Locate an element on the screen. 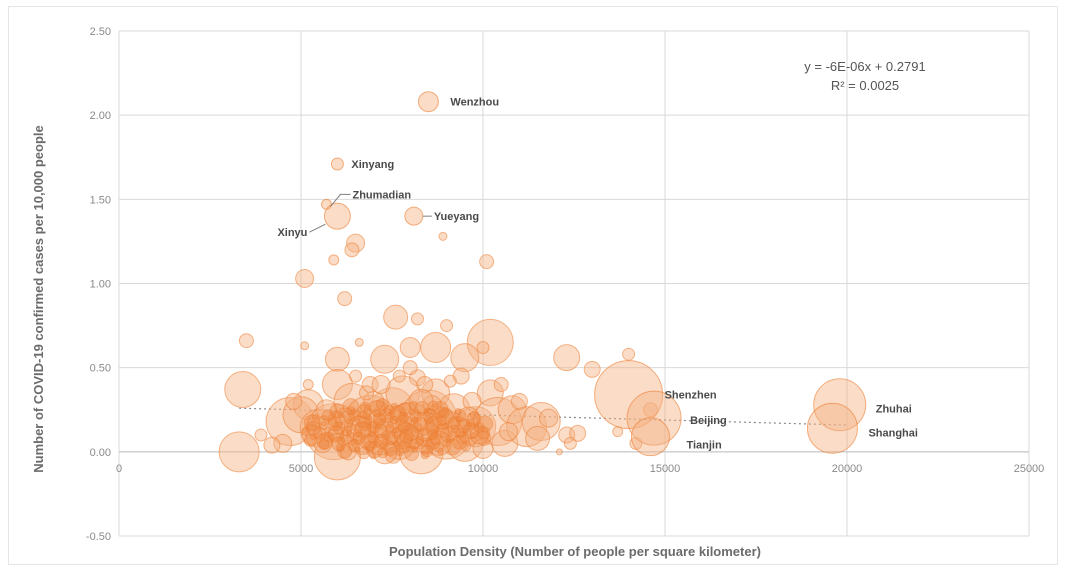  x-tick-label-3: 15000 is located at coordinates (665, 469).